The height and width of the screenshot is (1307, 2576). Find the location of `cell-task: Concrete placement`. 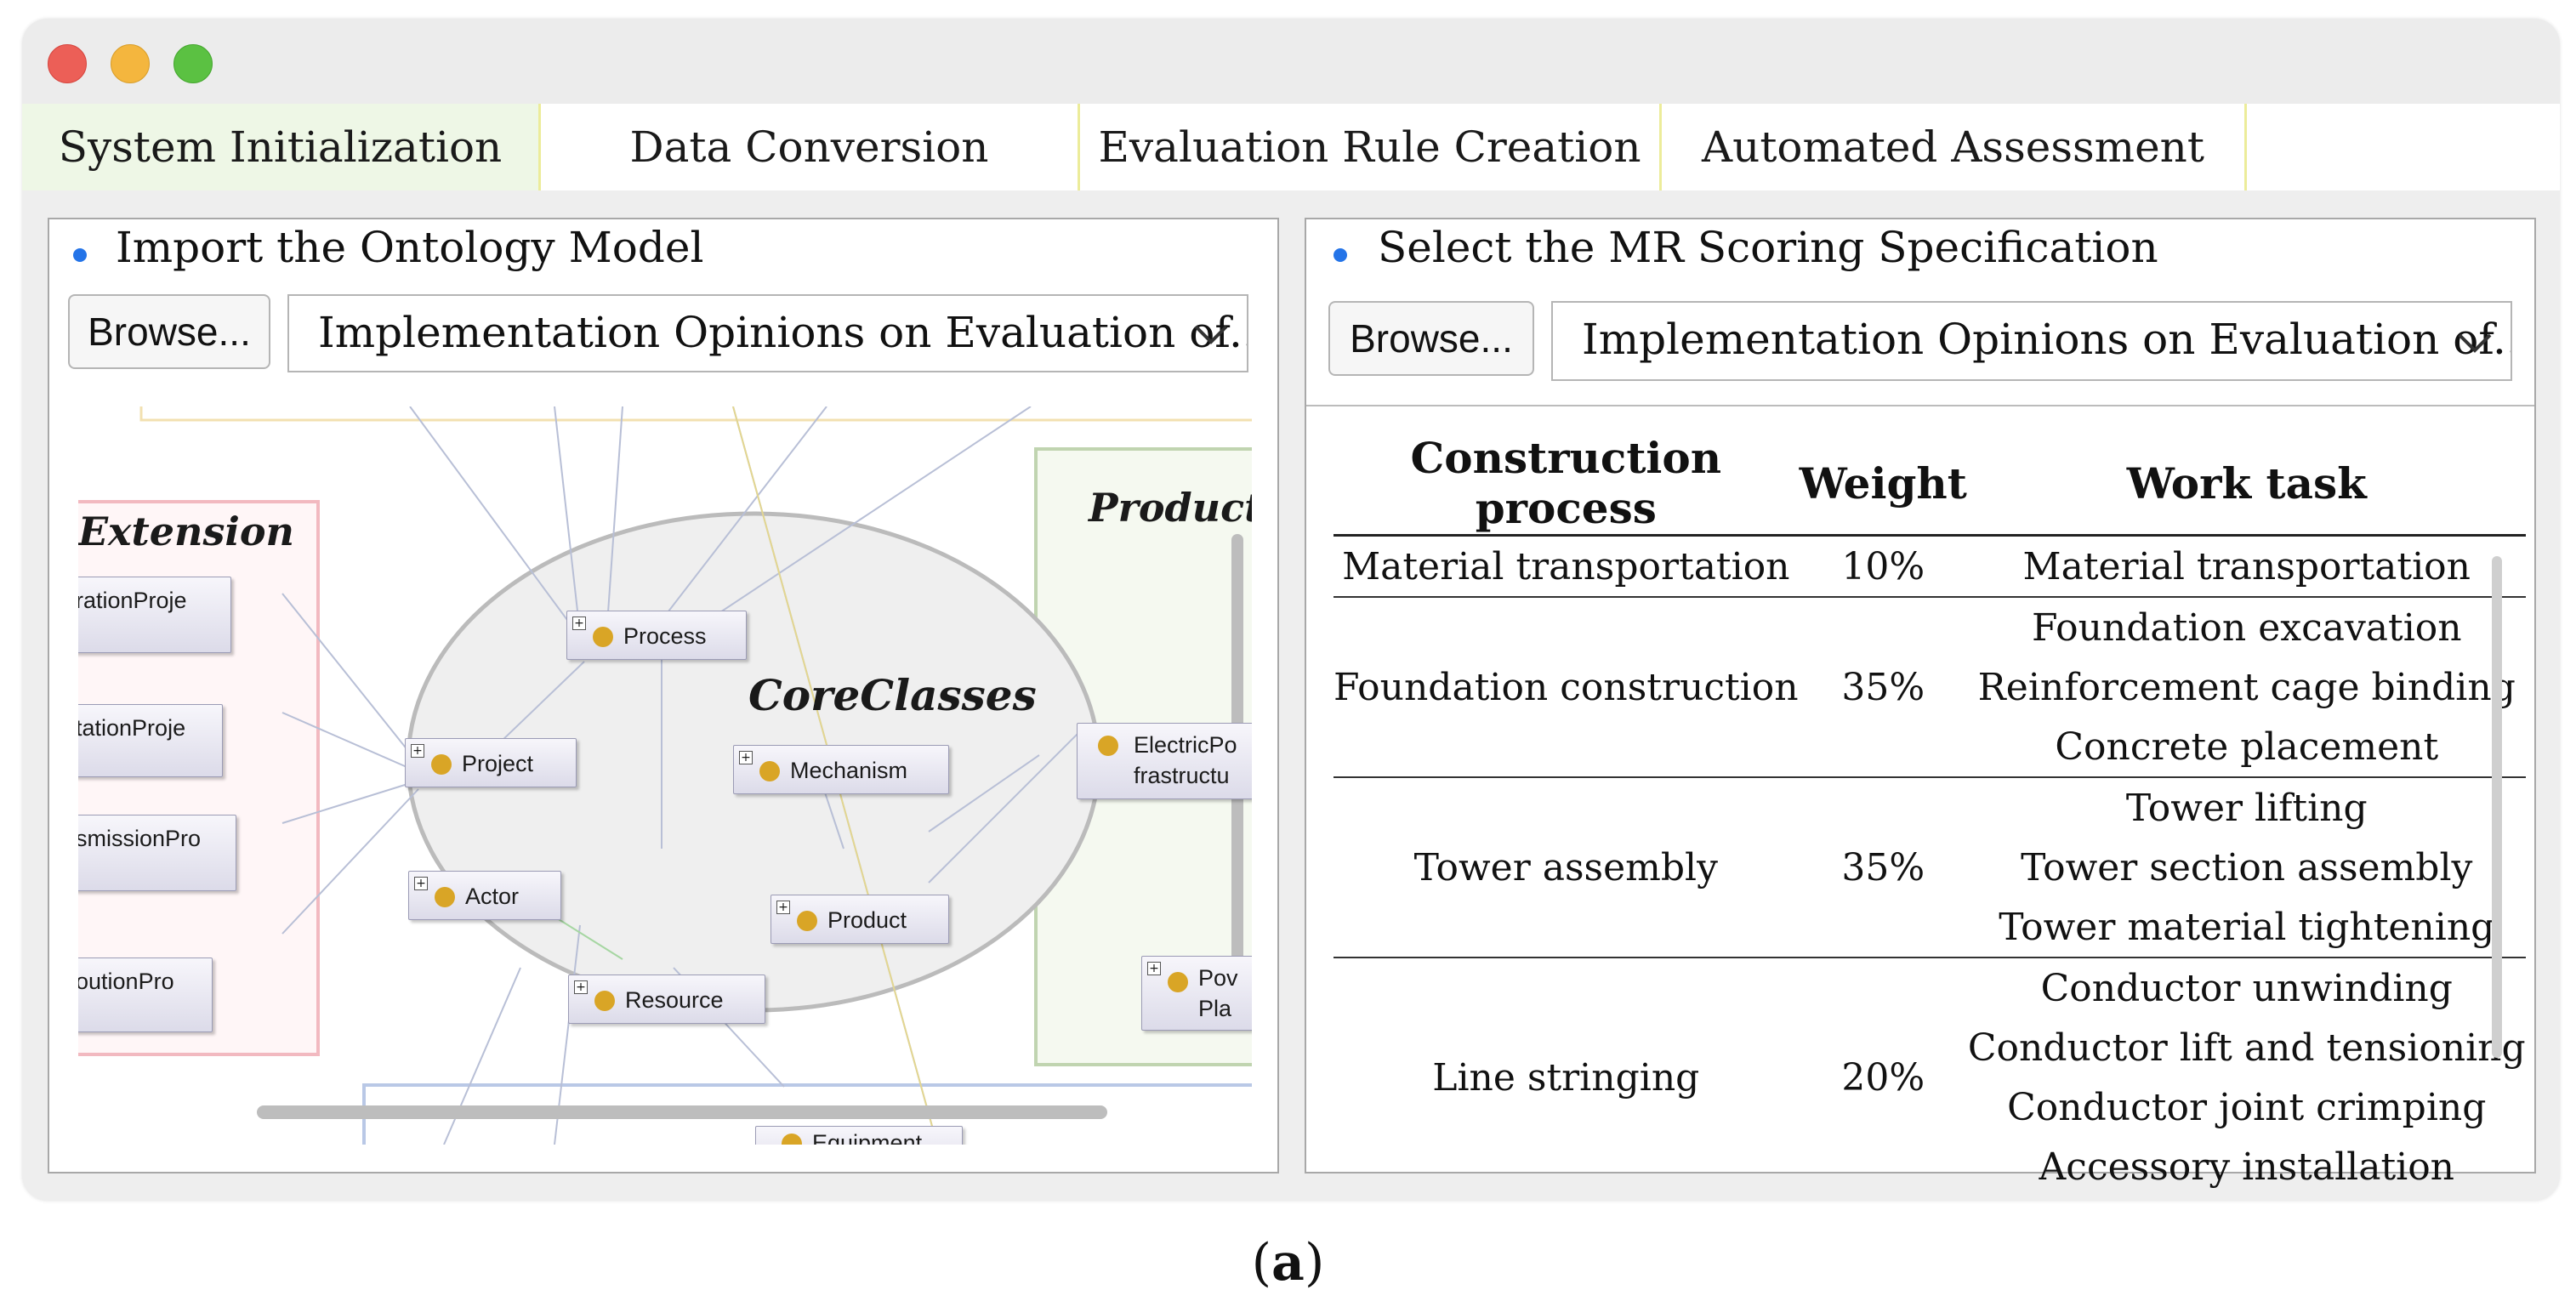

cell-task: Concrete placement is located at coordinates (2247, 747).